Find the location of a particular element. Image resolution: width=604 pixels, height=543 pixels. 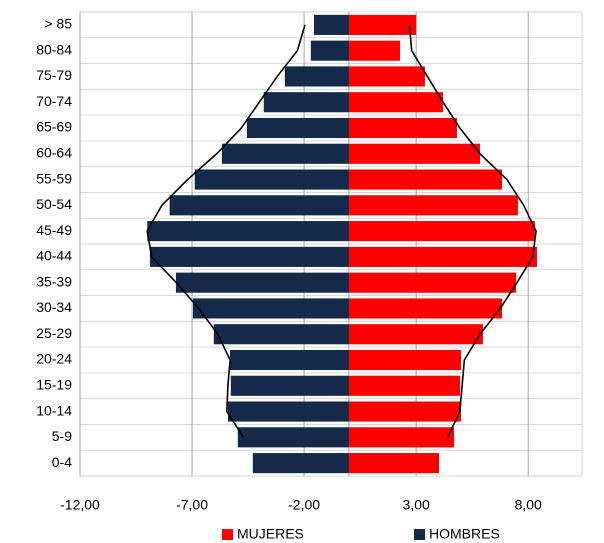

x-tick-label: -12,00 is located at coordinates (80, 505).